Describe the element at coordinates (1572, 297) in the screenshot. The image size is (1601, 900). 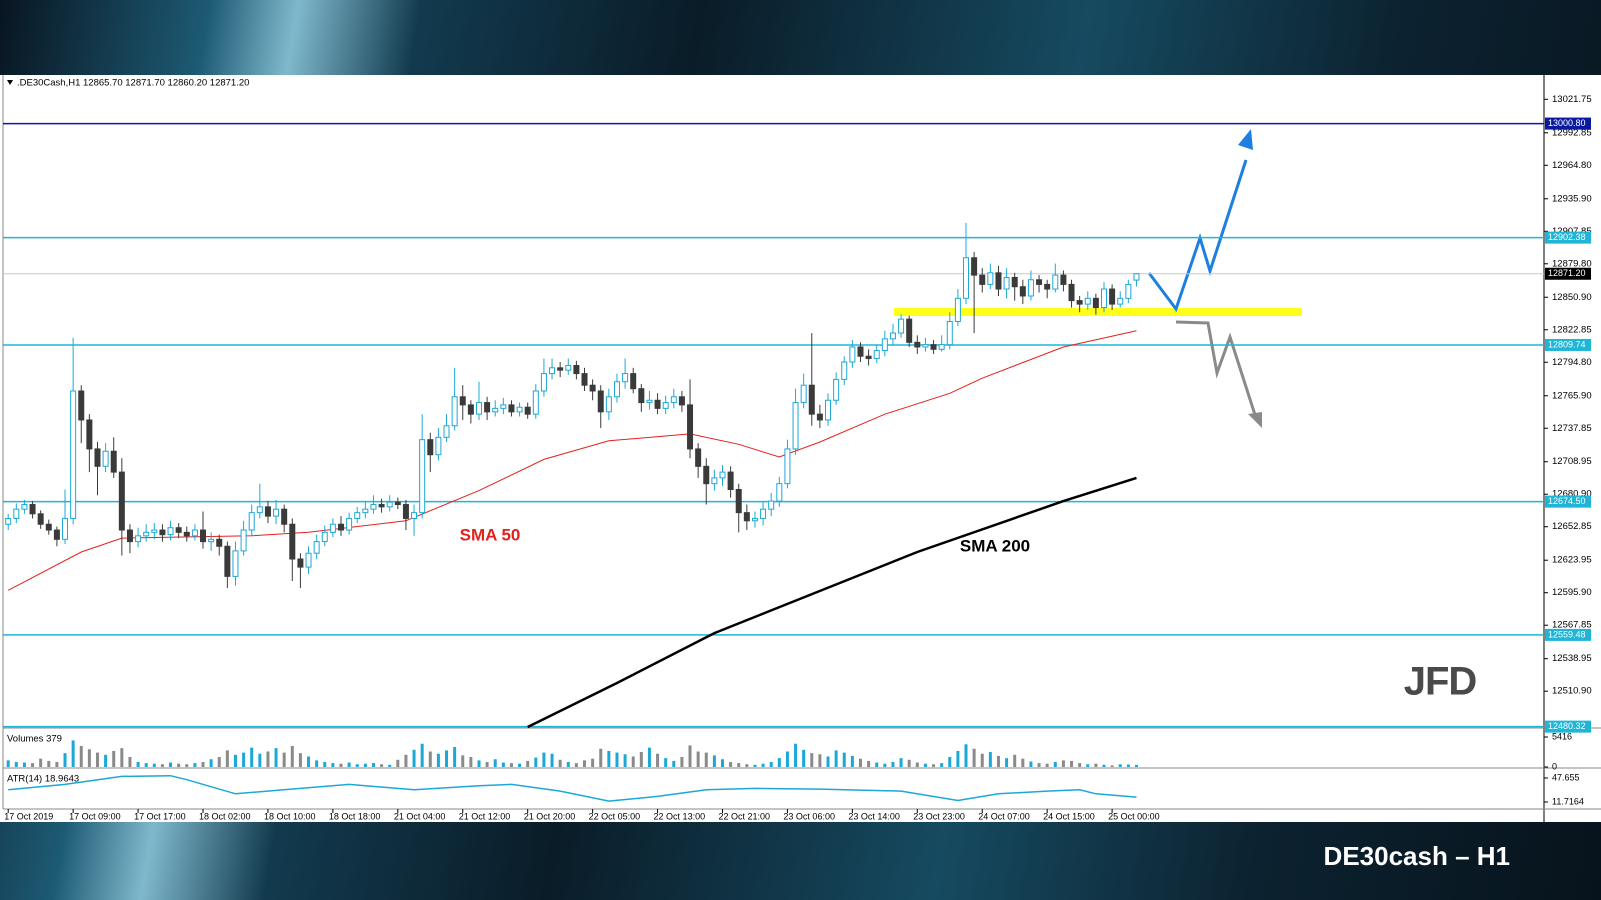
I see `y-tick-label: 12850.90` at that location.